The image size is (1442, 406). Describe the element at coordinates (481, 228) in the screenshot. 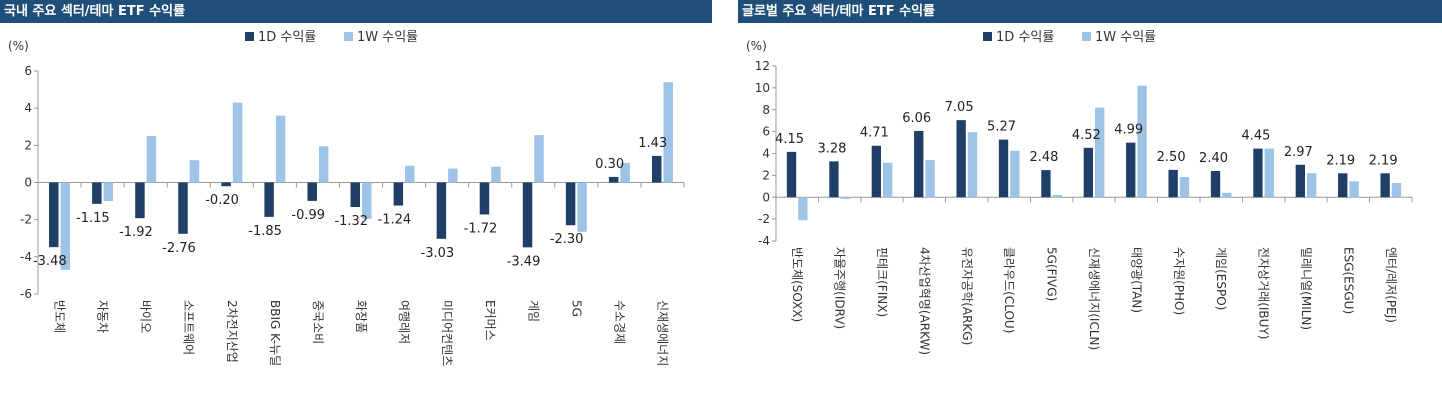

I see `data-label-1d: -1.72` at that location.